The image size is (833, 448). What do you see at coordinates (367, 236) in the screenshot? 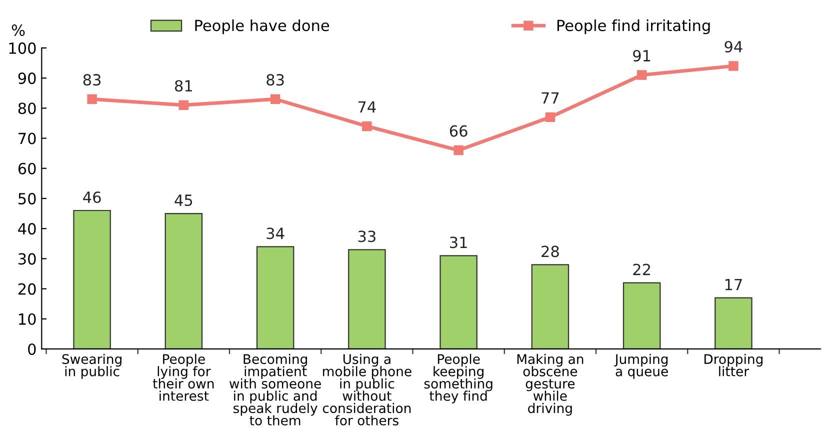
I see `data-label: 33` at bounding box center [367, 236].